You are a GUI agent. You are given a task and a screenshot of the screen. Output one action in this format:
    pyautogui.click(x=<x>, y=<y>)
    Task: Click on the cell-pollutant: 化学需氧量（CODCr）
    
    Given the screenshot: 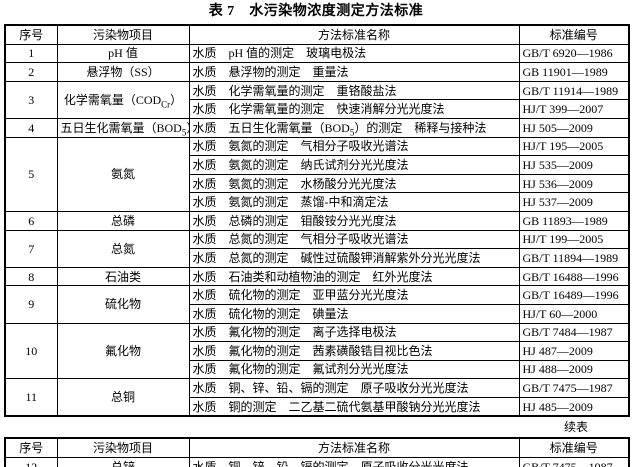 What is the action you would take?
    pyautogui.click(x=123, y=99)
    